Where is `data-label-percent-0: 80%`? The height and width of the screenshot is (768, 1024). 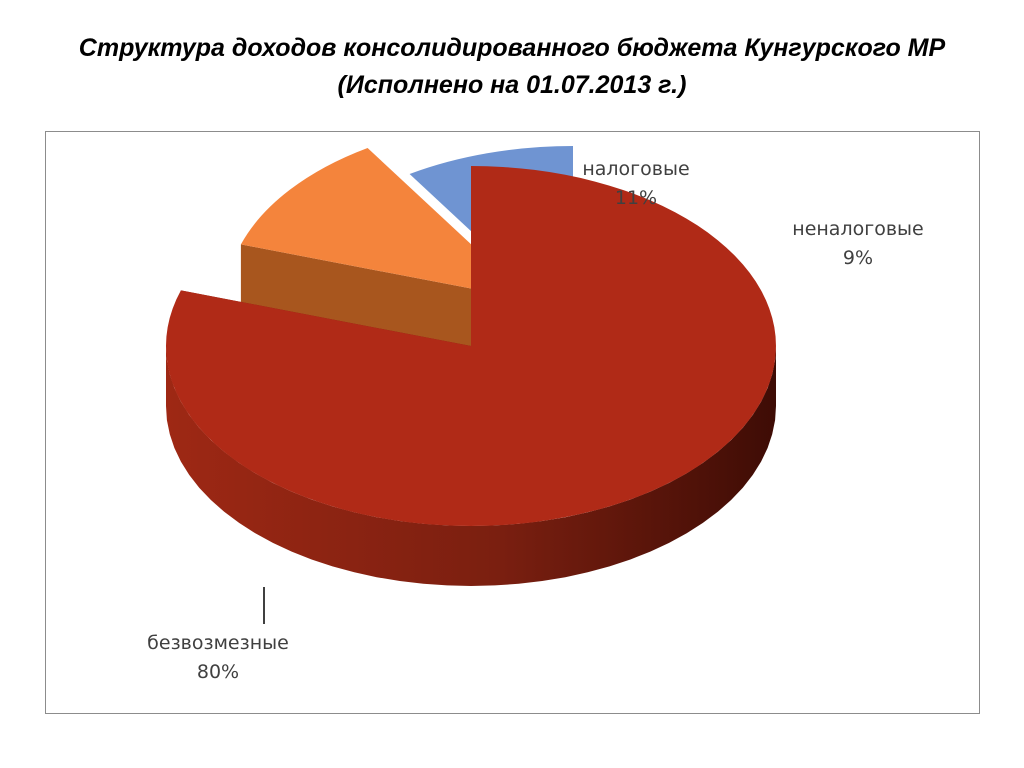
data-label-percent-0: 80% is located at coordinates (218, 672).